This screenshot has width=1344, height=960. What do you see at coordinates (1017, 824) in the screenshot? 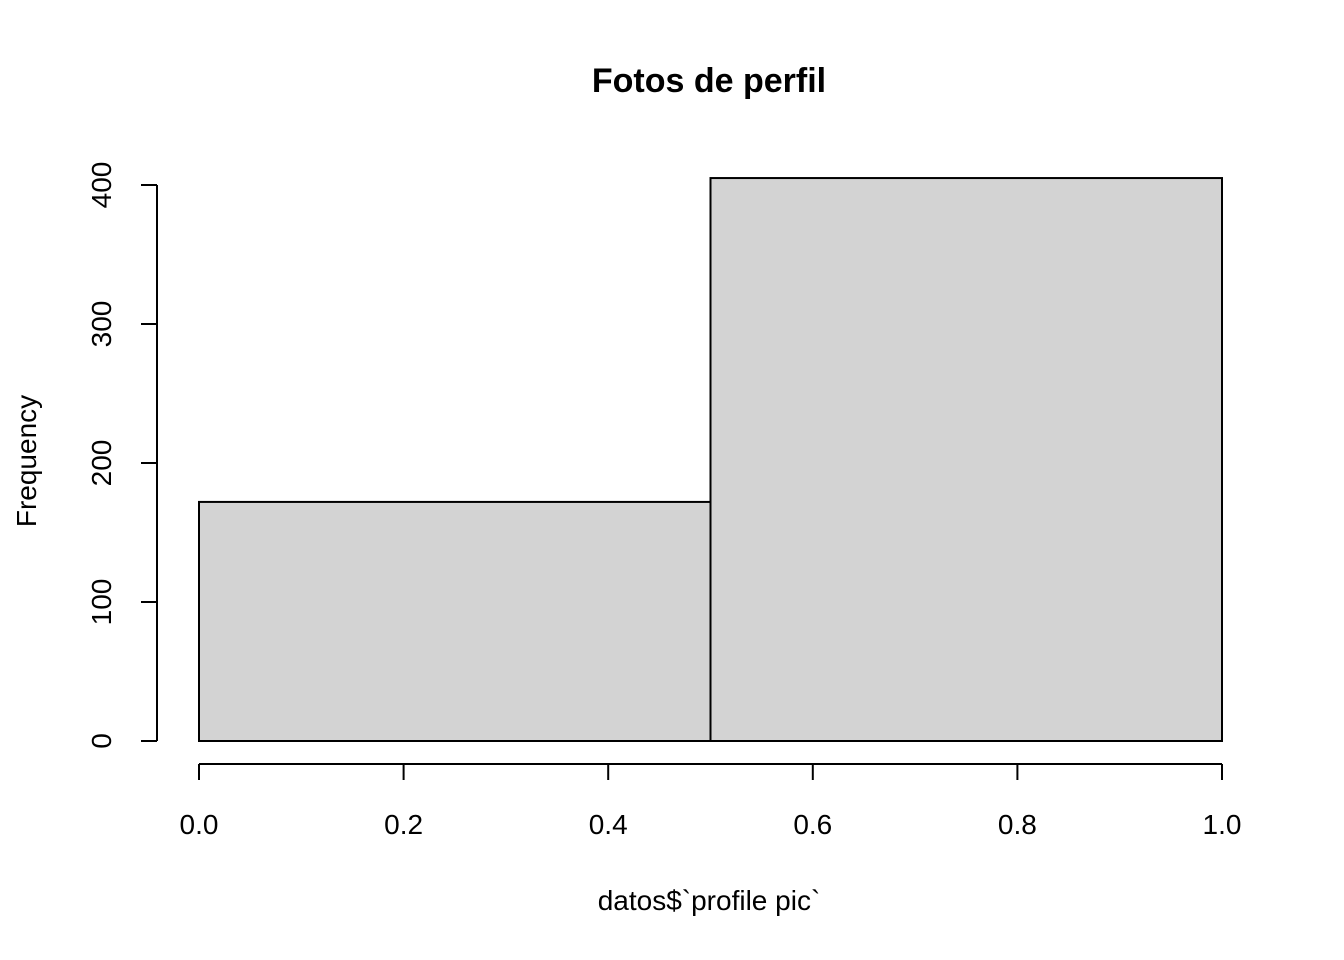
I see `x-tick-label: 0.8` at bounding box center [1017, 824].